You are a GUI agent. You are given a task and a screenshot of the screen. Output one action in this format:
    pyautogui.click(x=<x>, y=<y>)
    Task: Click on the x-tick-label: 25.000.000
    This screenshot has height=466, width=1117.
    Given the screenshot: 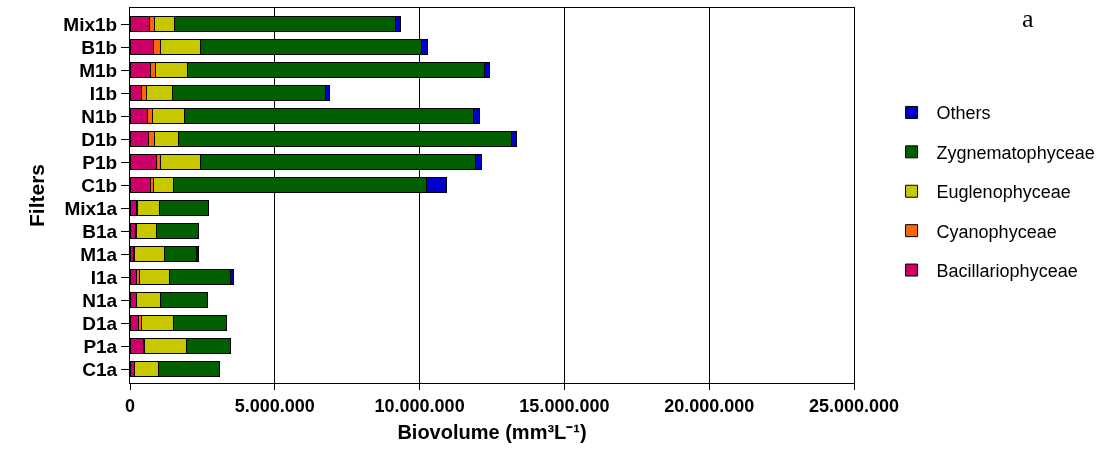 What is the action you would take?
    pyautogui.click(x=854, y=405)
    